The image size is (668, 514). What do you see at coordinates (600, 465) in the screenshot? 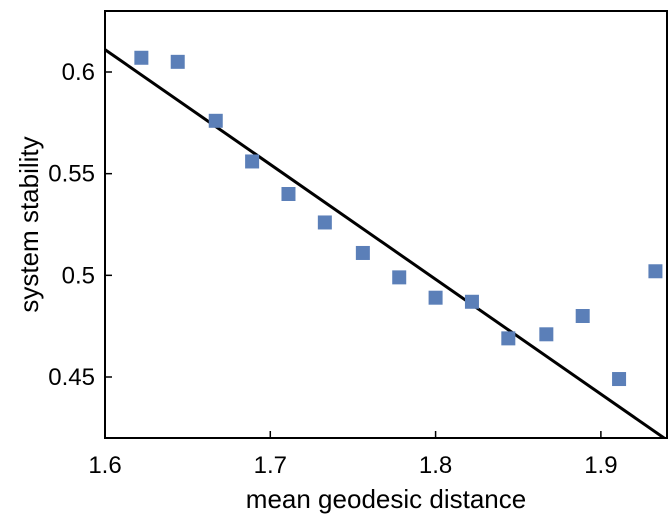
I see `x-tick-label: 1.9` at bounding box center [600, 465].